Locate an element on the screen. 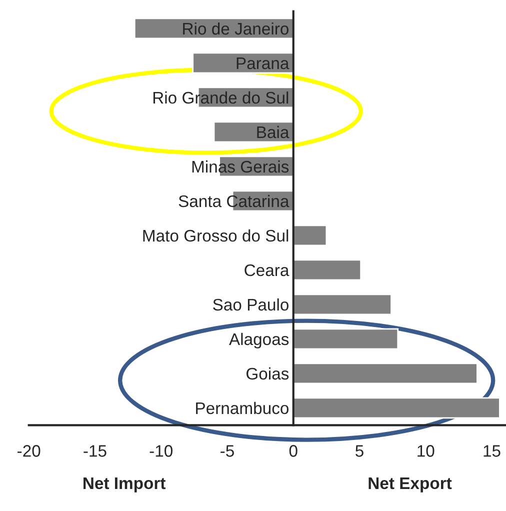 This screenshot has height=511, width=506. y-tick-label: Goias is located at coordinates (267, 373).